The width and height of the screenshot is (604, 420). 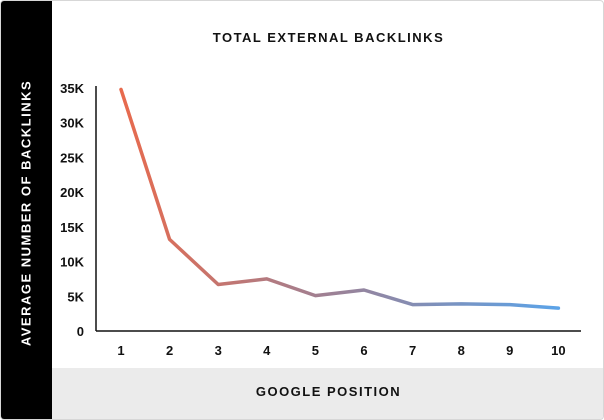 What do you see at coordinates (509, 350) in the screenshot?
I see `x-tick-label: 9` at bounding box center [509, 350].